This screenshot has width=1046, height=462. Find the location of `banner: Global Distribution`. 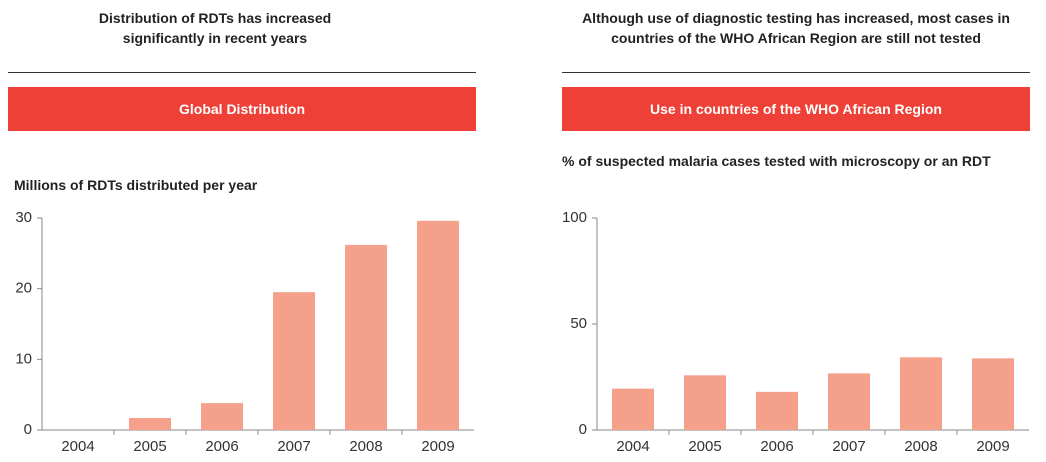

banner: Global Distribution is located at coordinates (242, 109).